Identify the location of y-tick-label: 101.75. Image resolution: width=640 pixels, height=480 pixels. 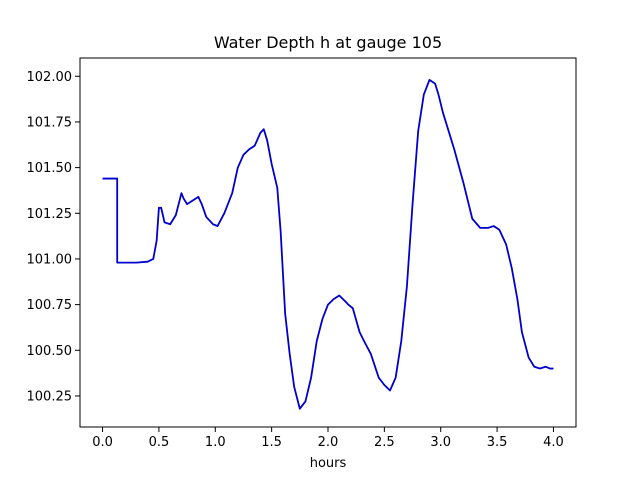
(50, 122).